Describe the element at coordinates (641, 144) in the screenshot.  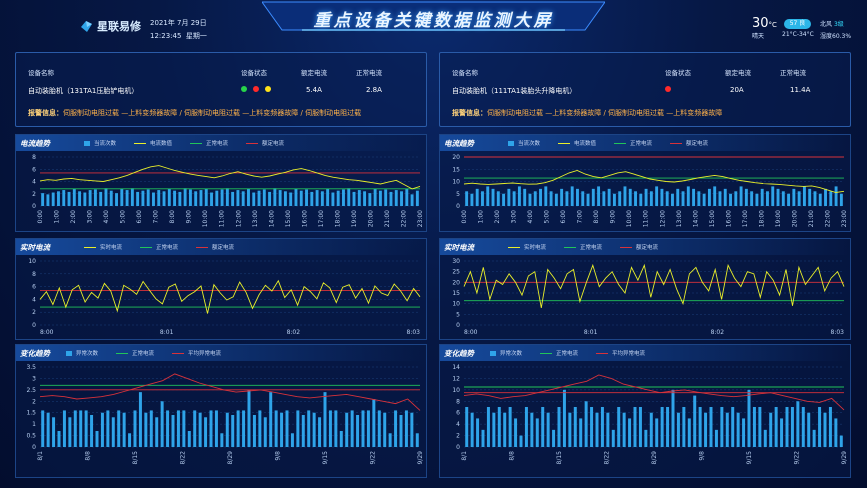
I see `legend-label: 正常电流` at that location.